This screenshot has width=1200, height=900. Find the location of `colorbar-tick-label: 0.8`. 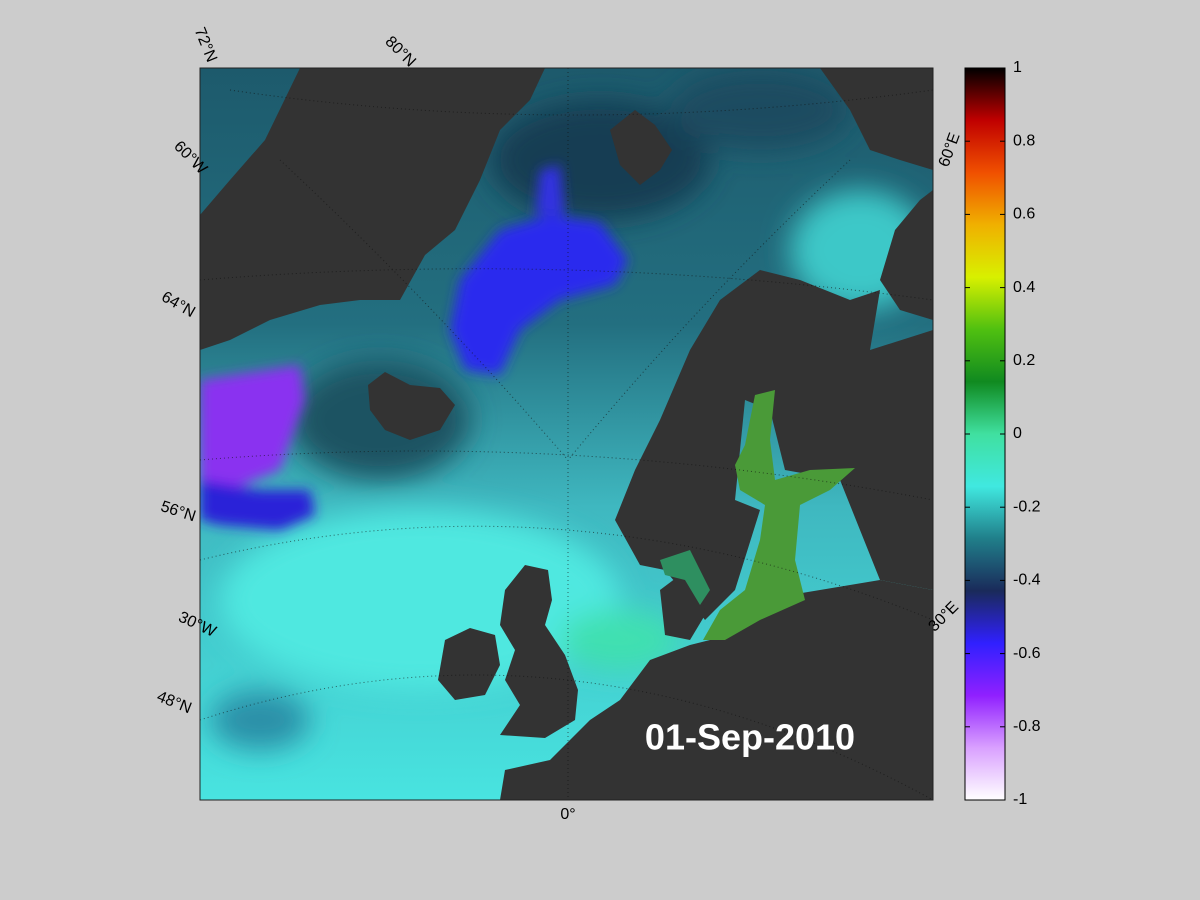

colorbar-tick-label: 0.8 is located at coordinates (1024, 140).